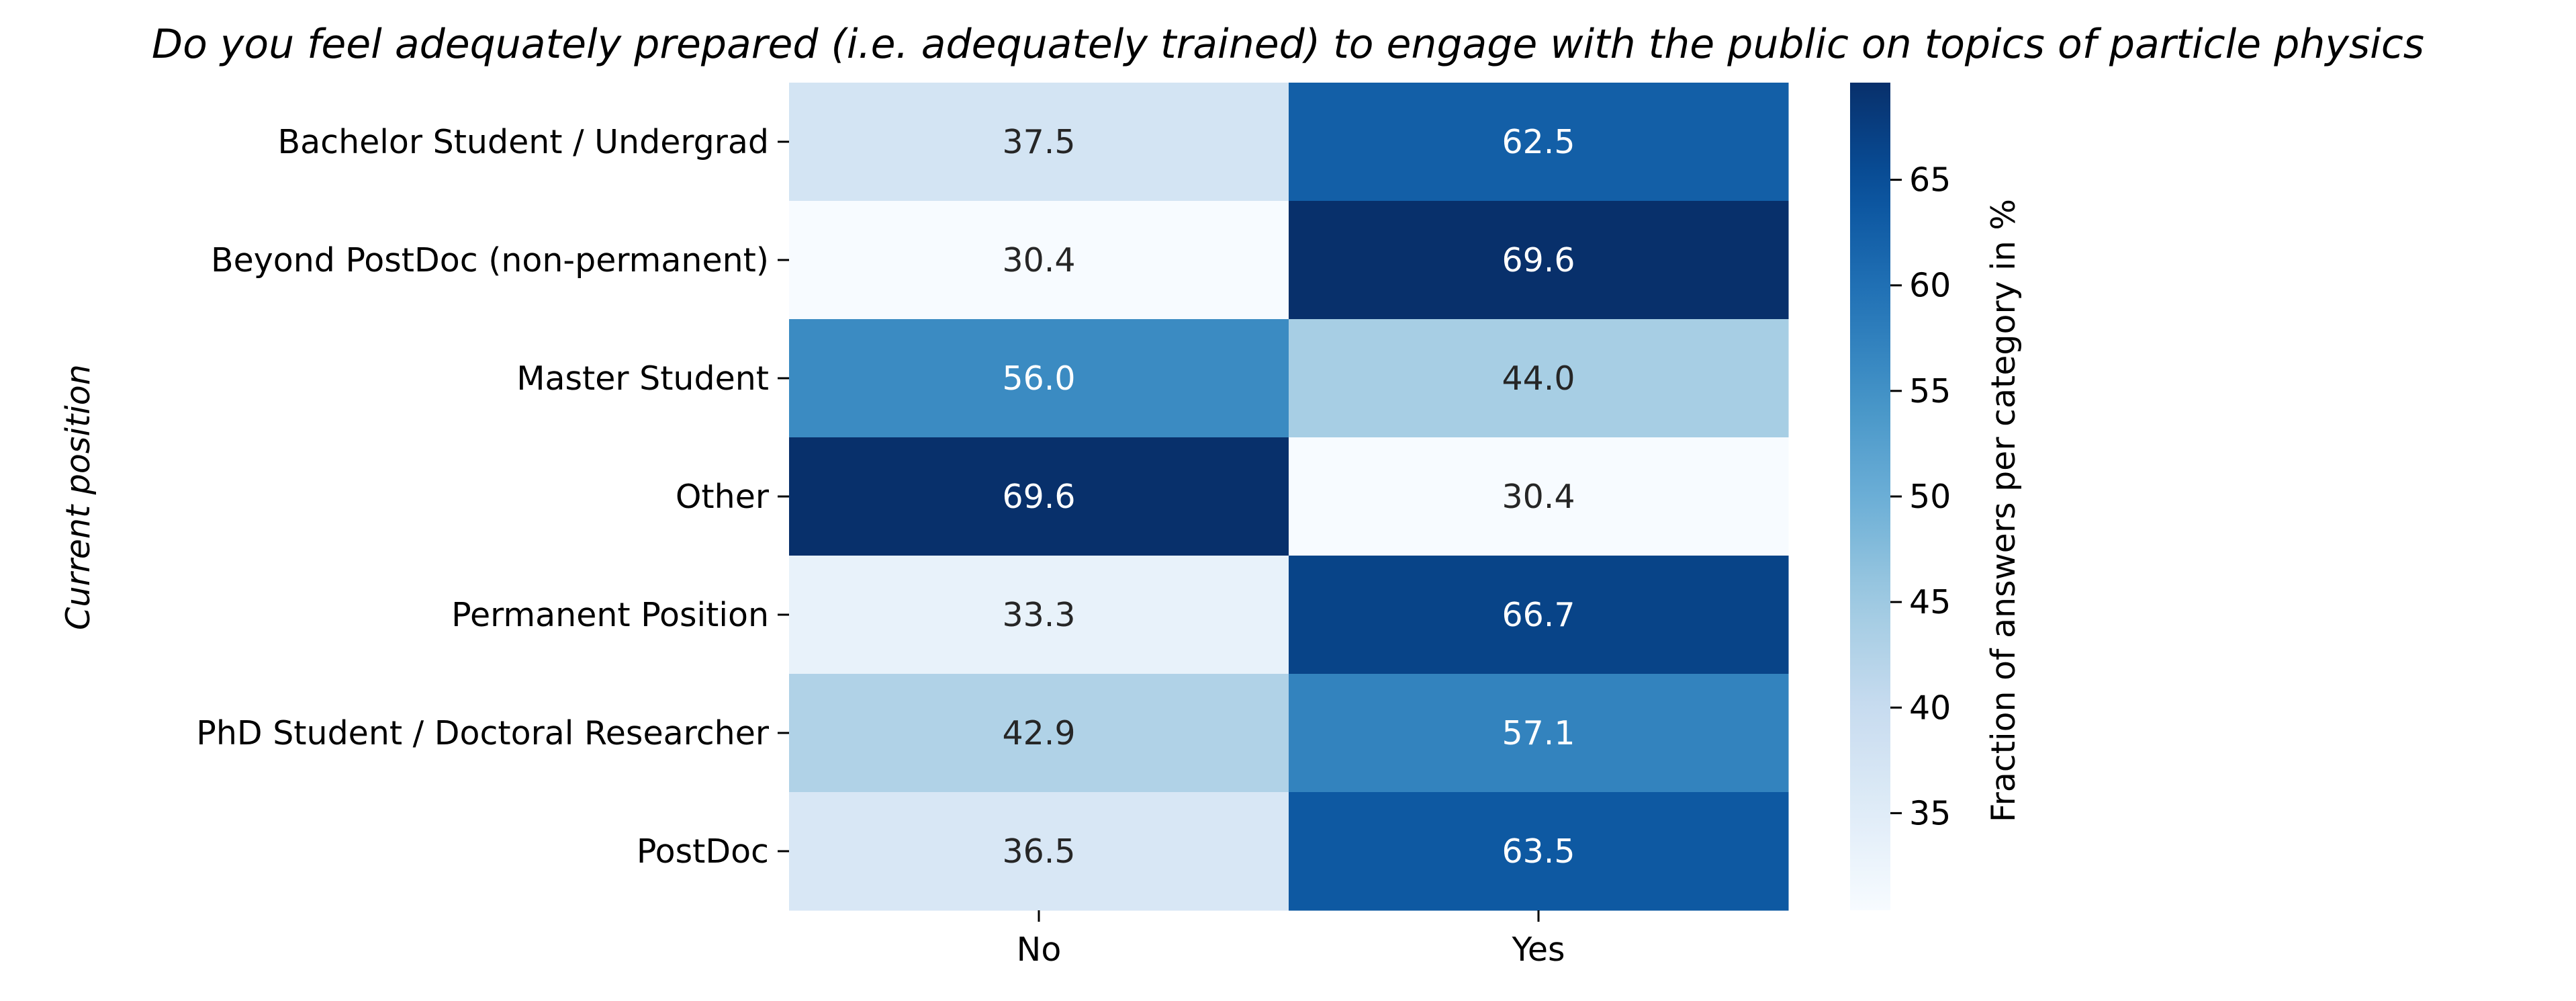  Describe the element at coordinates (723, 497) in the screenshot. I see `y-tick-label: Other` at that location.